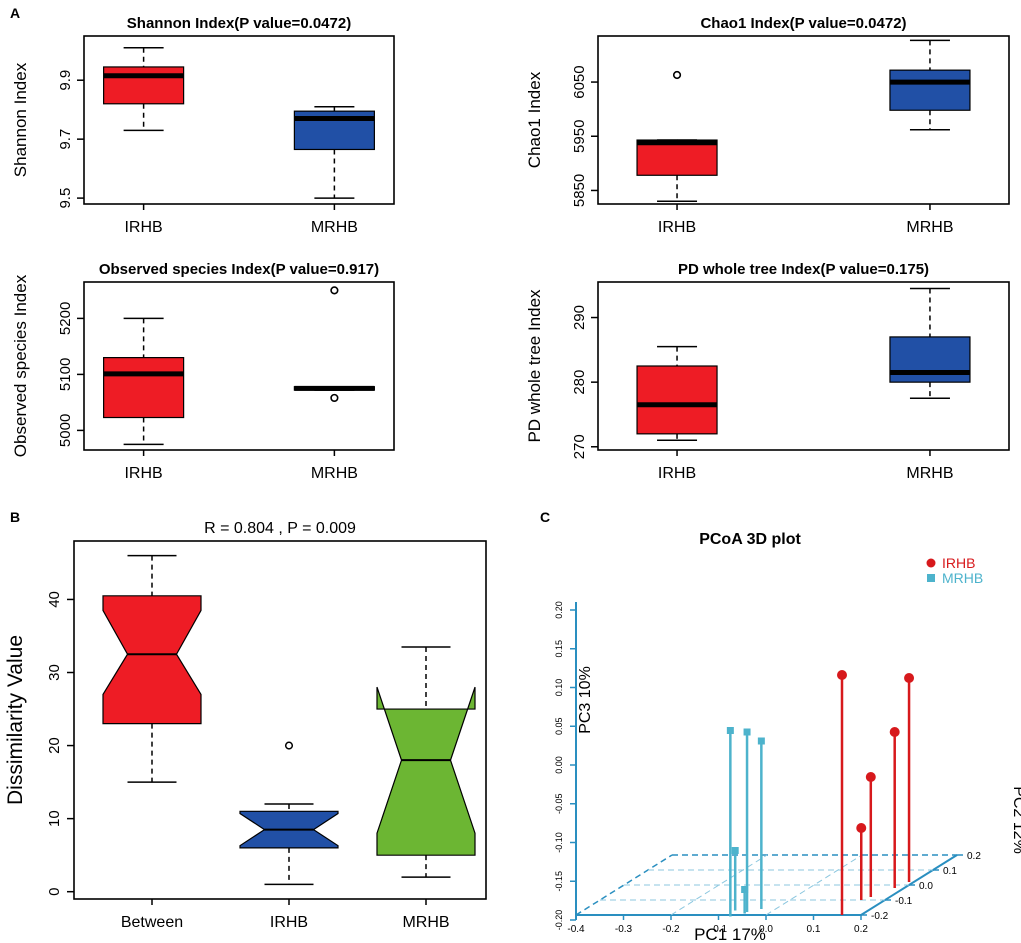  I want to click on legend-label: IRHB, so click(958, 563).